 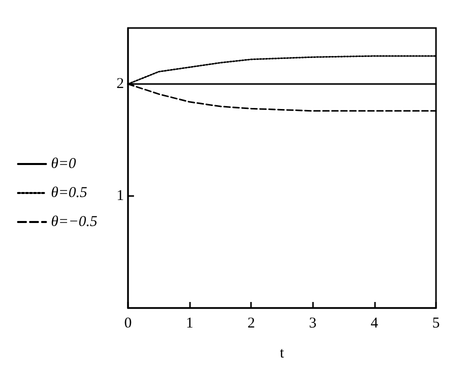 What do you see at coordinates (313, 324) in the screenshot?
I see `x-tick-label: 3` at bounding box center [313, 324].